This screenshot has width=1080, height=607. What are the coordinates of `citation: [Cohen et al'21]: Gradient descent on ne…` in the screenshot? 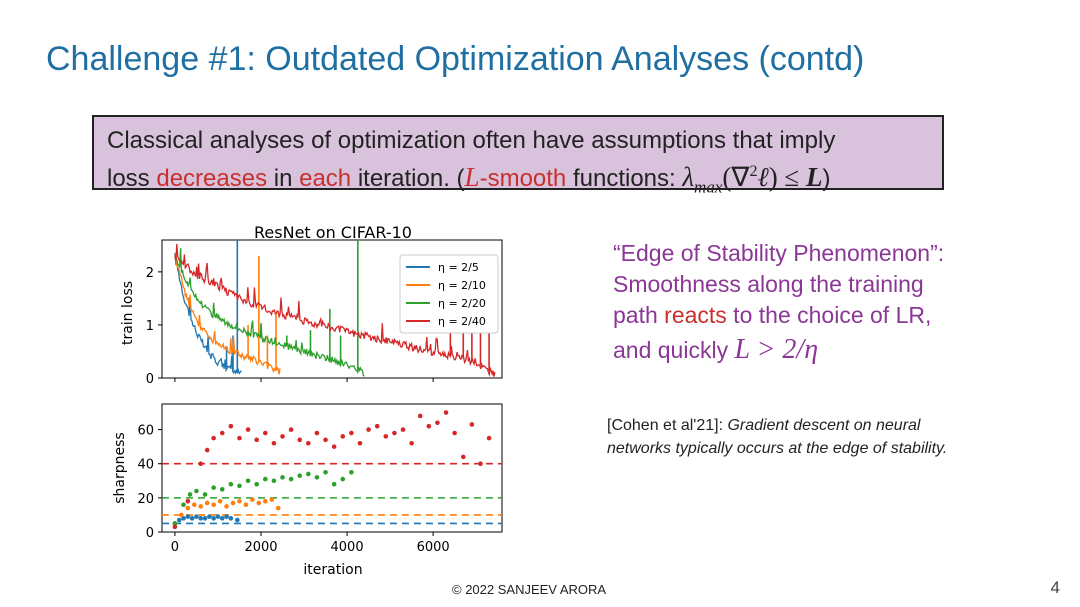 It's located at (827, 437).